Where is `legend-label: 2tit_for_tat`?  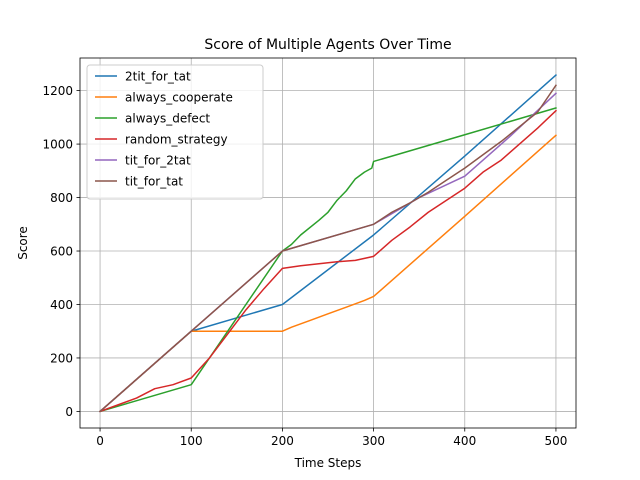
legend-label: 2tit_for_tat is located at coordinates (158, 77).